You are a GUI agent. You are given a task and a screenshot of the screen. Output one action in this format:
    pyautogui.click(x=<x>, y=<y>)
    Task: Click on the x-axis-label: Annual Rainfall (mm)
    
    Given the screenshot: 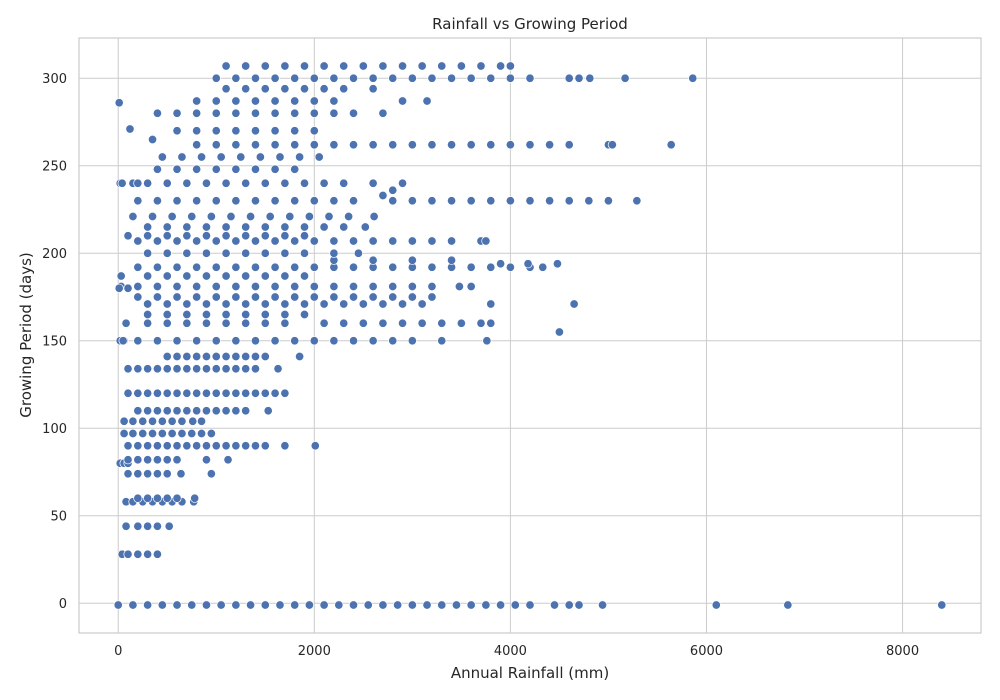 What is the action you would take?
    pyautogui.click(x=530, y=673)
    